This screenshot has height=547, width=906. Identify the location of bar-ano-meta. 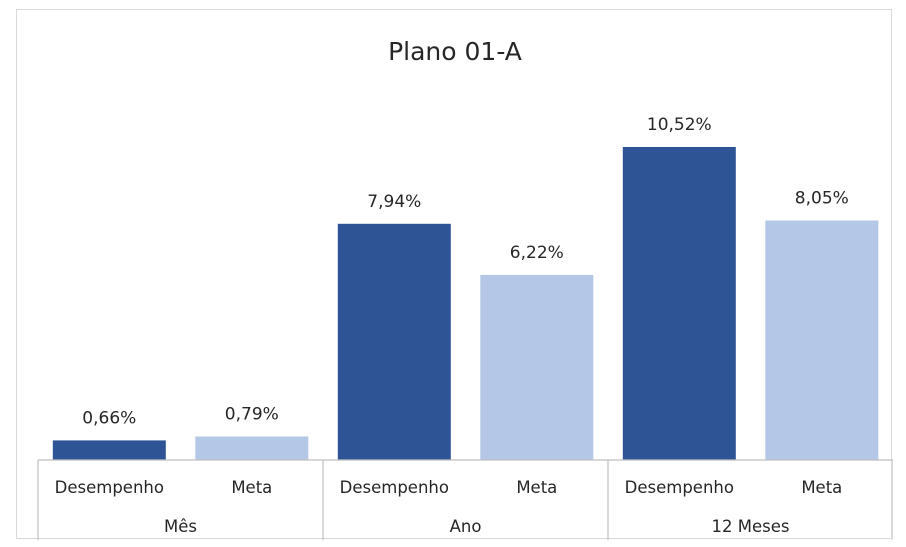
(537, 367).